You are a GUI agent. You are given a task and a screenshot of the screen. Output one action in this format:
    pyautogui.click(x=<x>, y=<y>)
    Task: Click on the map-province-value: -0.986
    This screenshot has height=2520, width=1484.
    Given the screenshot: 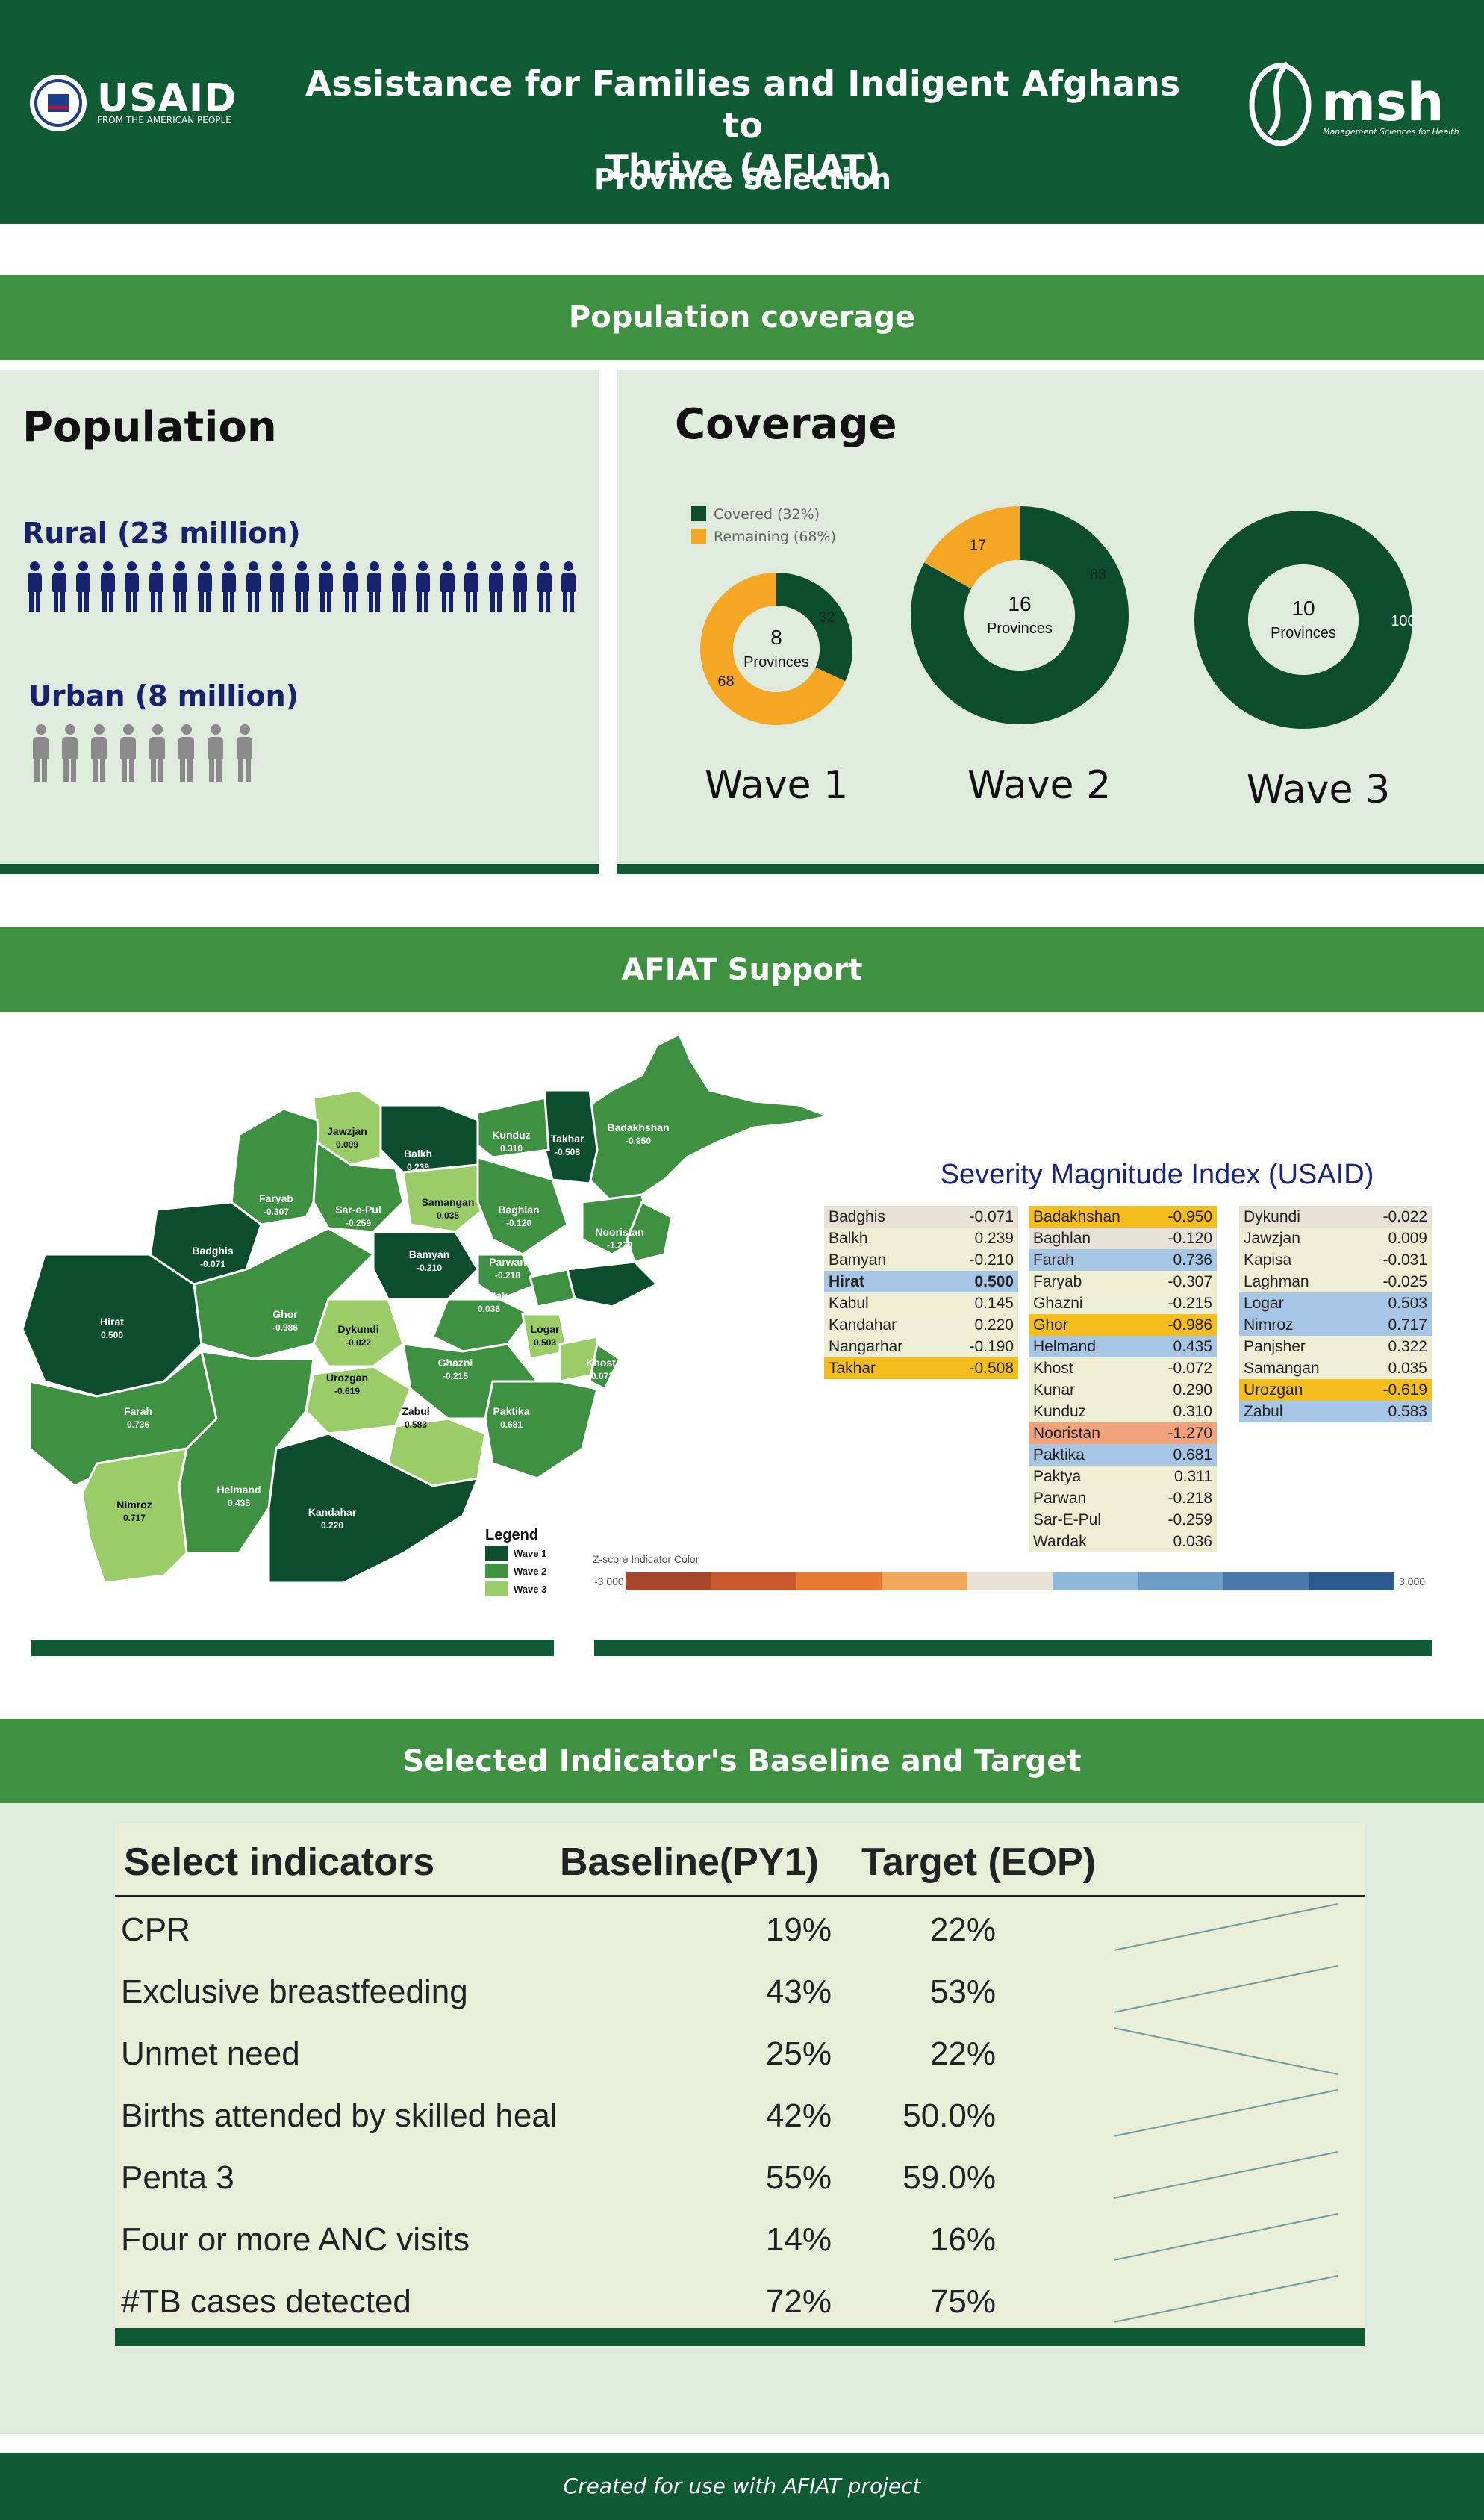 What is the action you would take?
    pyautogui.click(x=285, y=1327)
    